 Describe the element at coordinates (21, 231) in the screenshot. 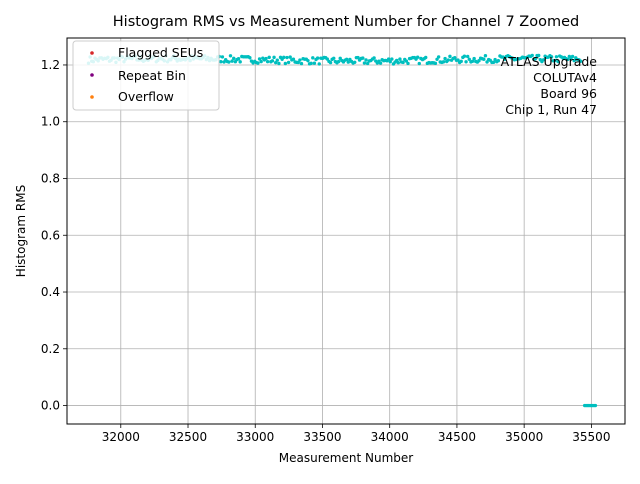

I see `y-axis-label: Histogram RMS` at that location.